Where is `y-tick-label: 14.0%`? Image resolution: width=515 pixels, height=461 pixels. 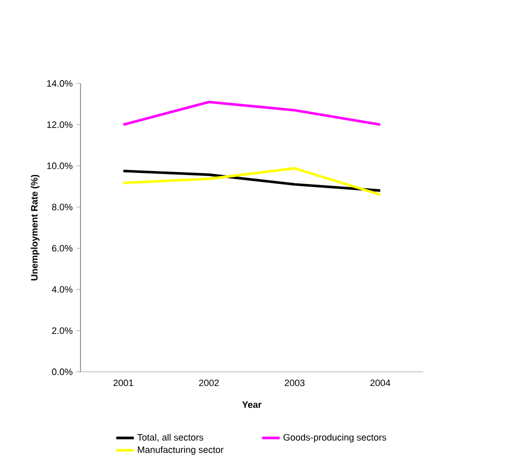
y-tick-label: 14.0% is located at coordinates (59, 83).